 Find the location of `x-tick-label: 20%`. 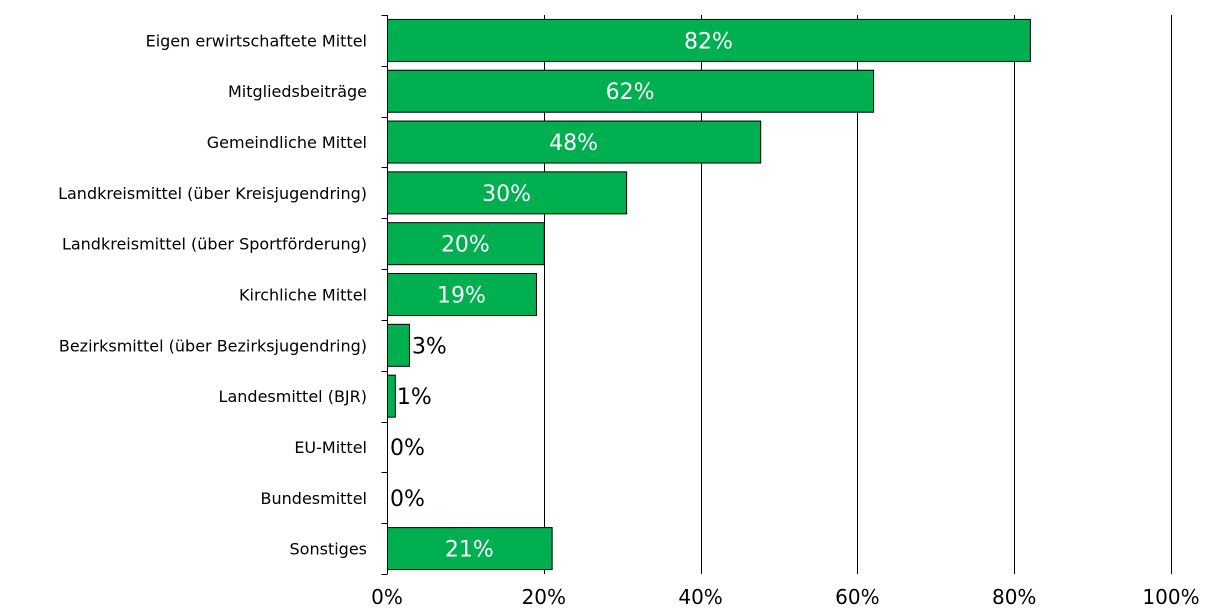

x-tick-label: 20% is located at coordinates (544, 597).